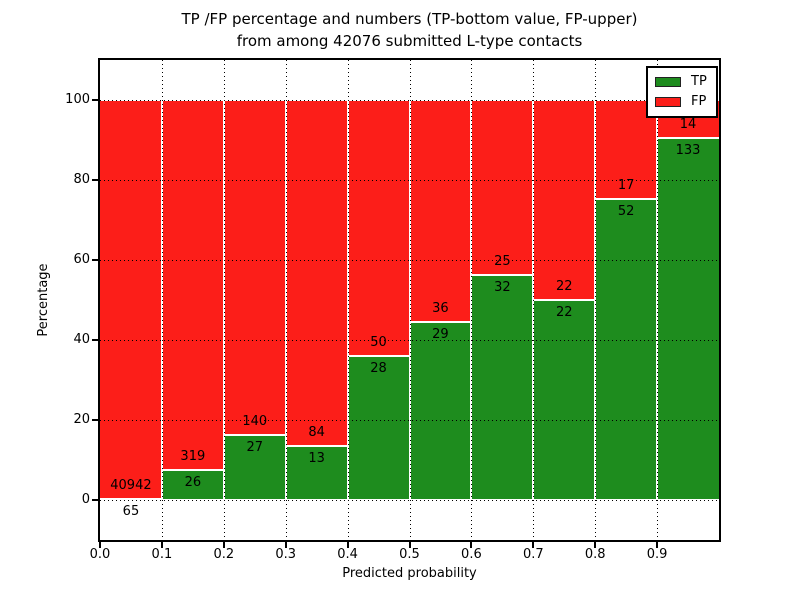 The width and height of the screenshot is (800, 600). Describe the element at coordinates (131, 486) in the screenshot. I see `bar-fp-count-label: 40942` at that location.